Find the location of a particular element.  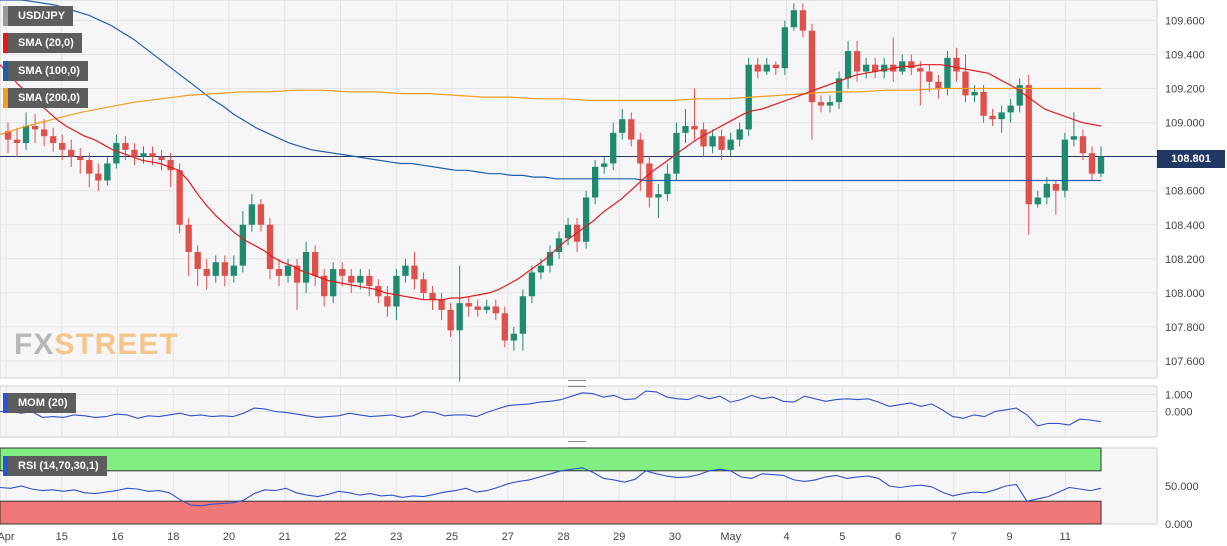

x-tick-label: 15 is located at coordinates (62, 537).